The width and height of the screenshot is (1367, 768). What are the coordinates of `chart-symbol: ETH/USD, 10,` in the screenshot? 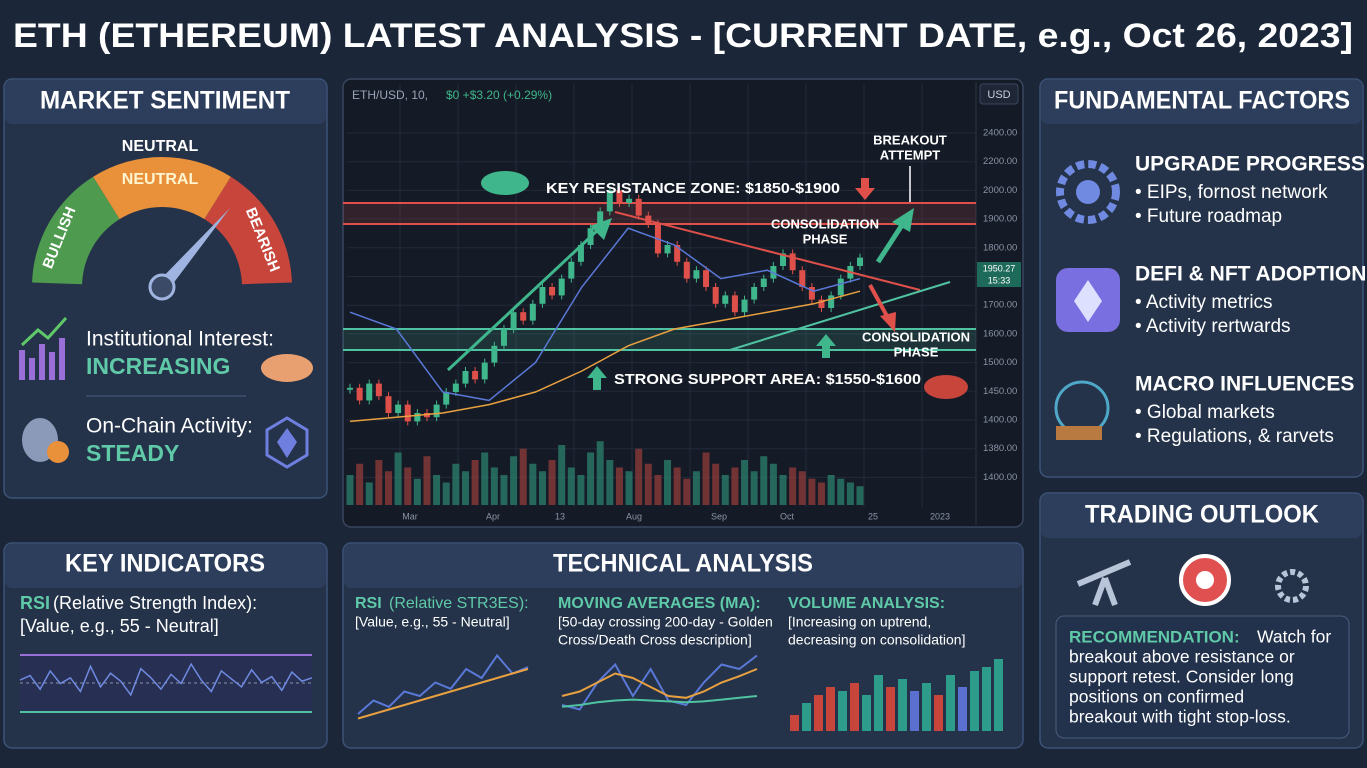 It's located at (390, 95).